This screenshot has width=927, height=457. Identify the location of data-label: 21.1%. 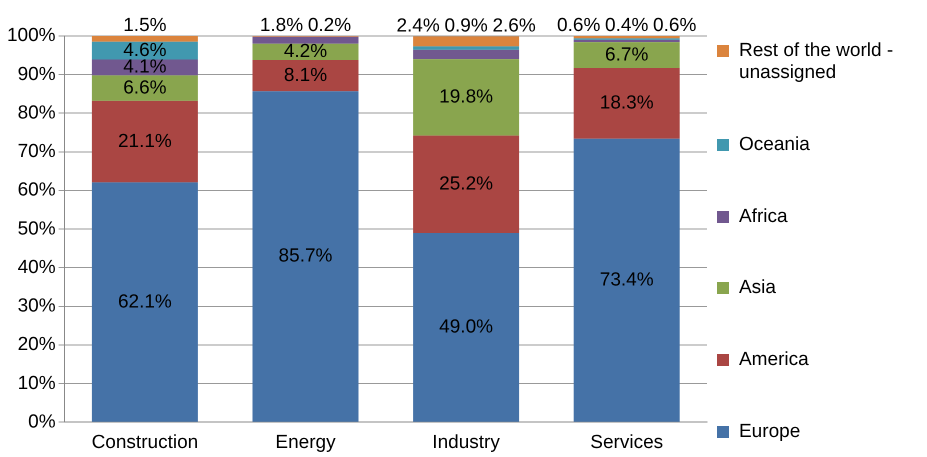
(145, 141).